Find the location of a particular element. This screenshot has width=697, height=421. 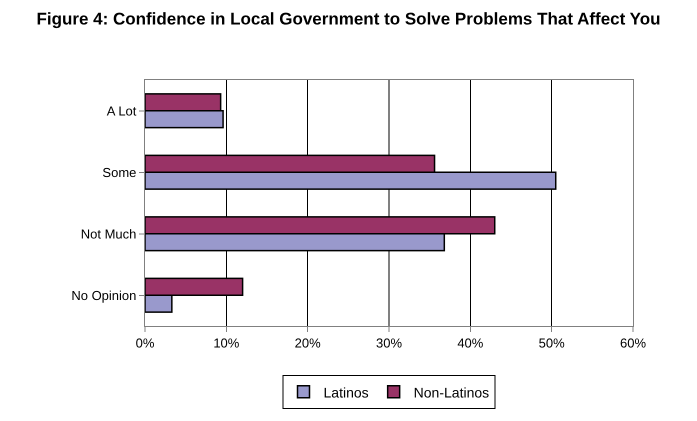

x-tick-label: 0% is located at coordinates (145, 343).